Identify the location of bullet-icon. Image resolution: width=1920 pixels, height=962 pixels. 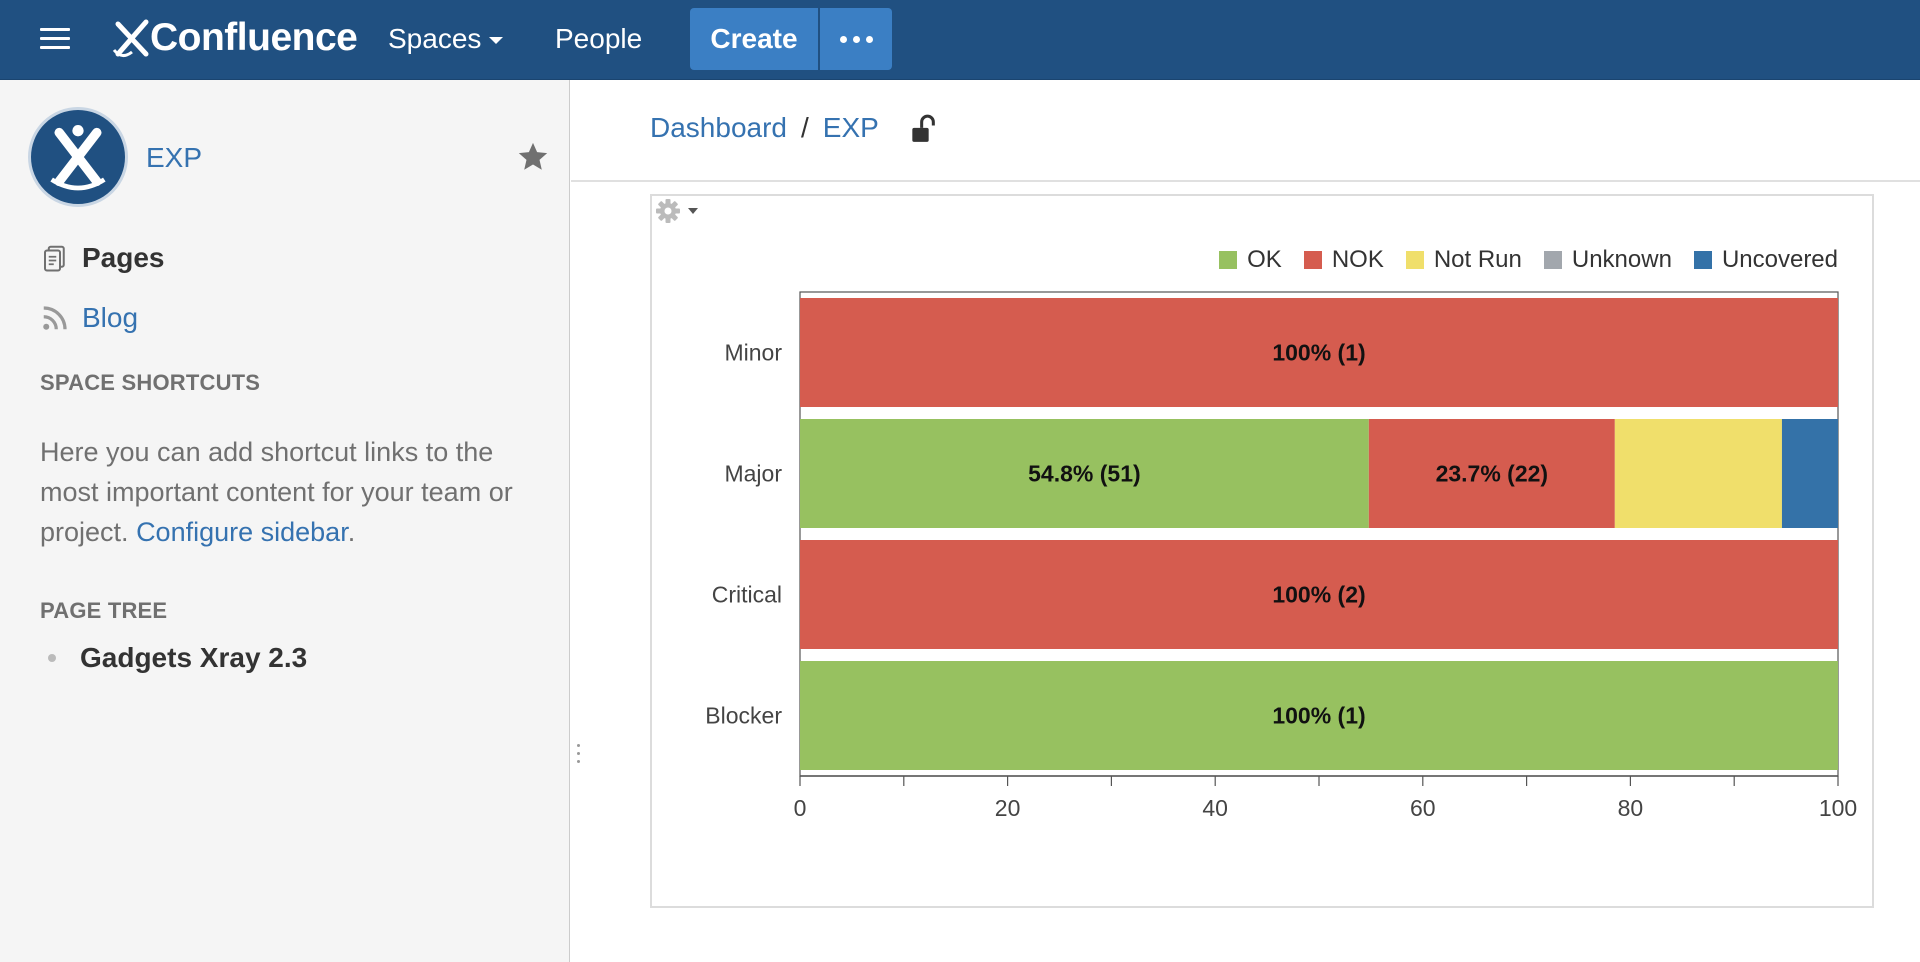
(52, 658).